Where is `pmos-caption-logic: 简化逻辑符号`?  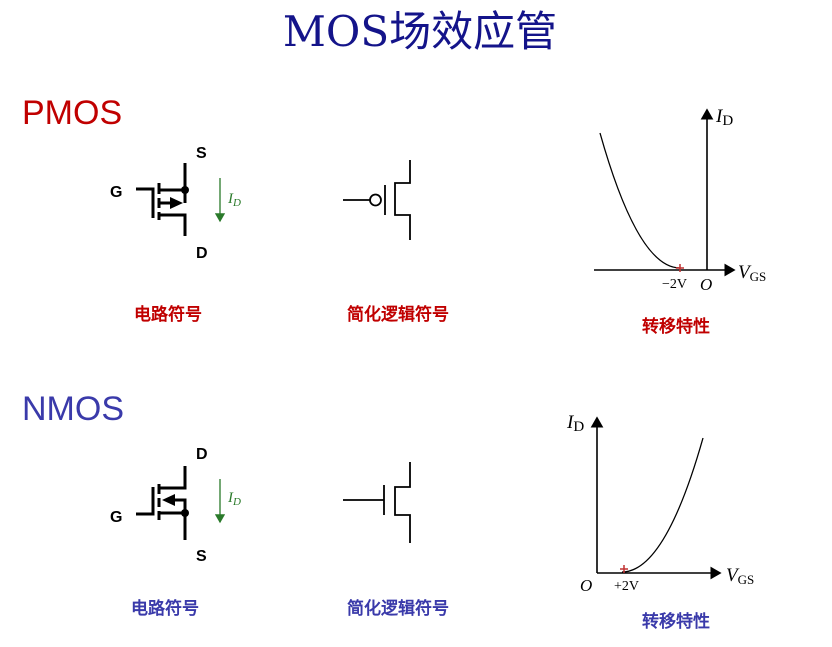
pmos-caption-logic: 简化逻辑符号 is located at coordinates (398, 314).